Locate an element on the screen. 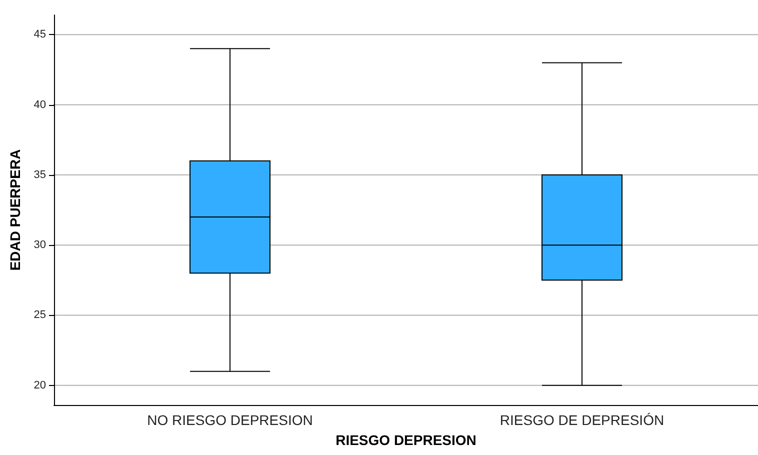 This screenshot has width=758, height=455. y-tick-label: 45 is located at coordinates (40, 34).